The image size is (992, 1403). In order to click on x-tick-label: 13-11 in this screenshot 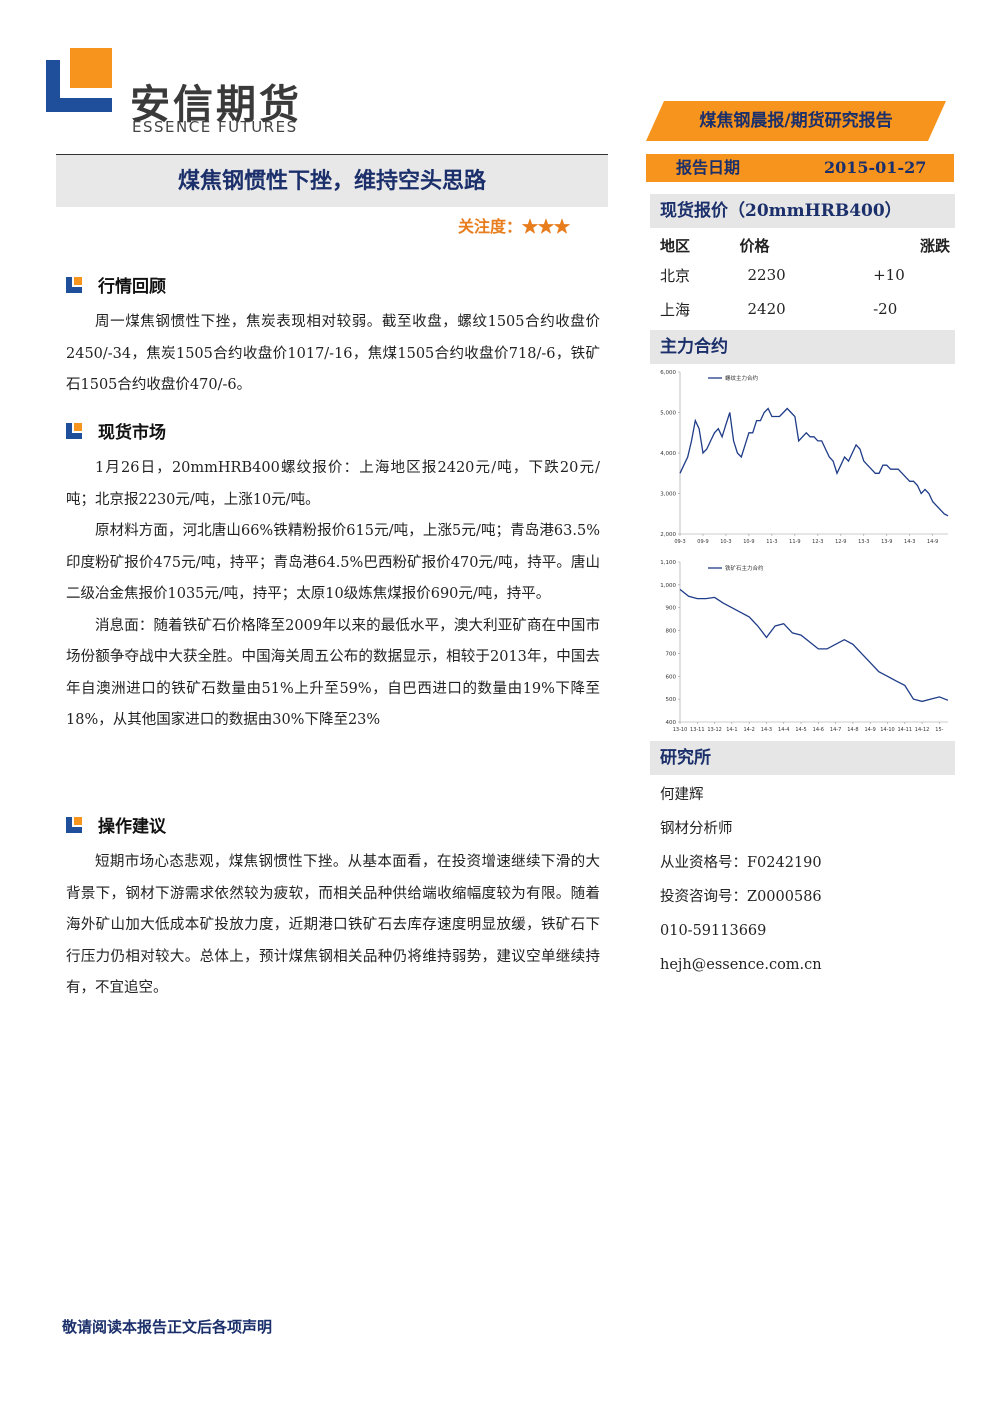, I will do `click(697, 730)`.